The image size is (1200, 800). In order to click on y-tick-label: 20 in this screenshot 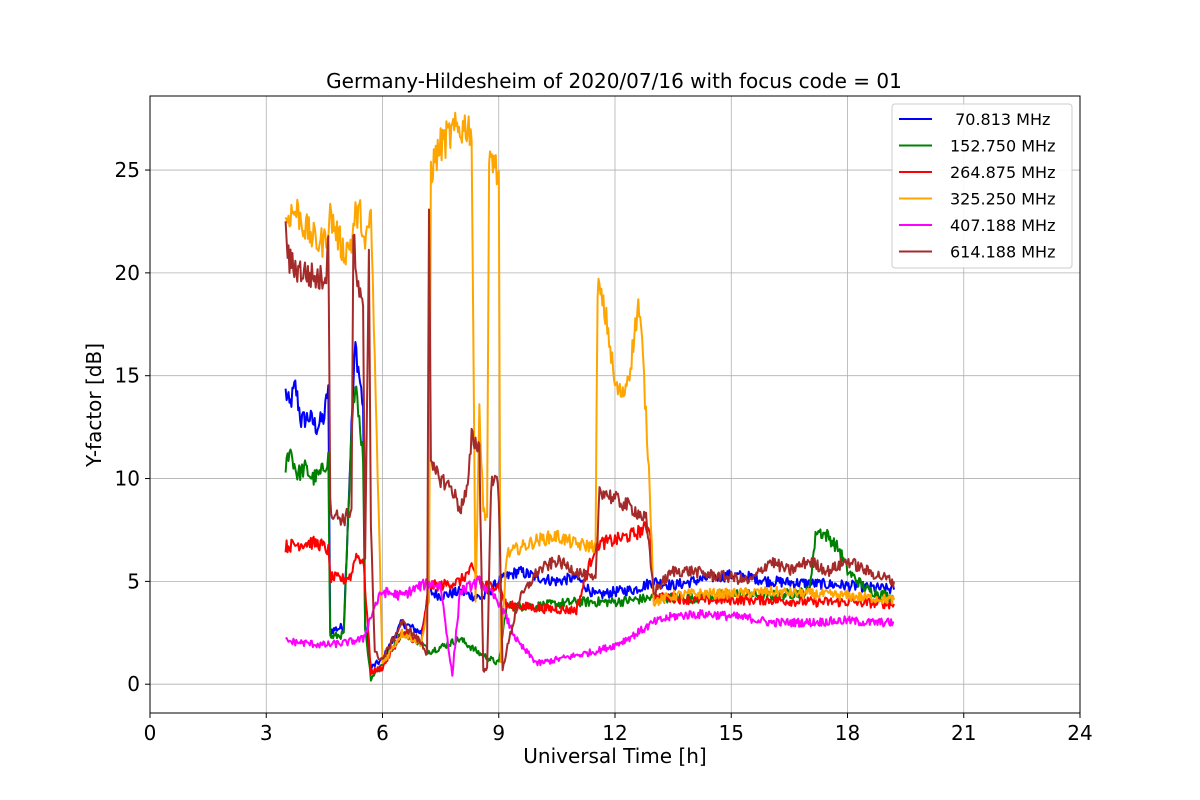, I will do `click(127, 273)`.